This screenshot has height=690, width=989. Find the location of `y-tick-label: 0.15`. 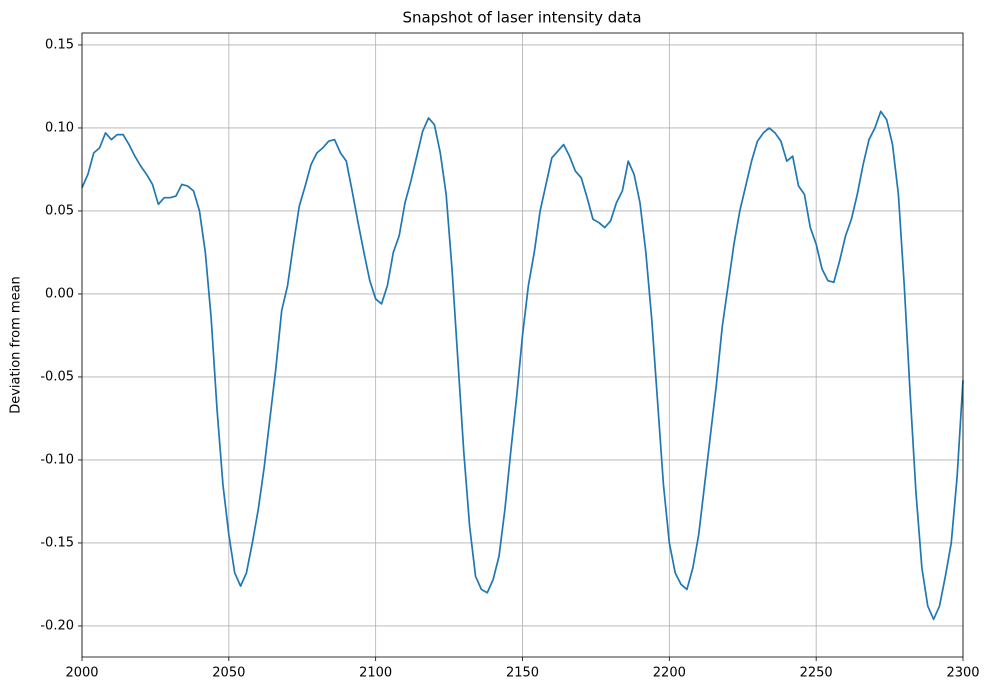

y-tick-label: 0.15 is located at coordinates (59, 44).